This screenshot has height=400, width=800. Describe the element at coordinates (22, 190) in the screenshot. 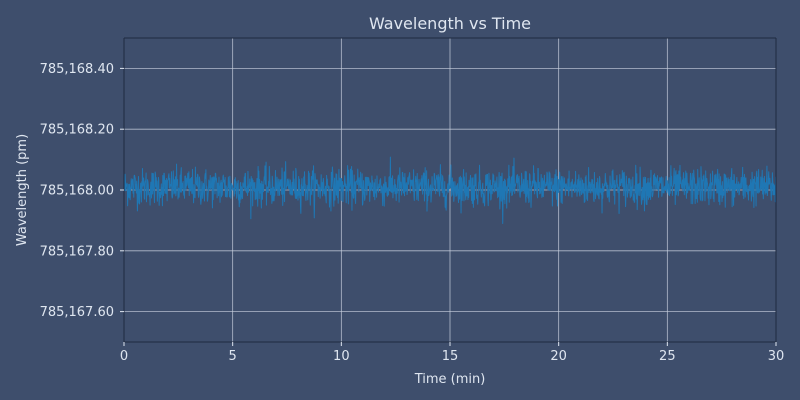

I see `y-axis-label: Wavelength (pm)` at that location.